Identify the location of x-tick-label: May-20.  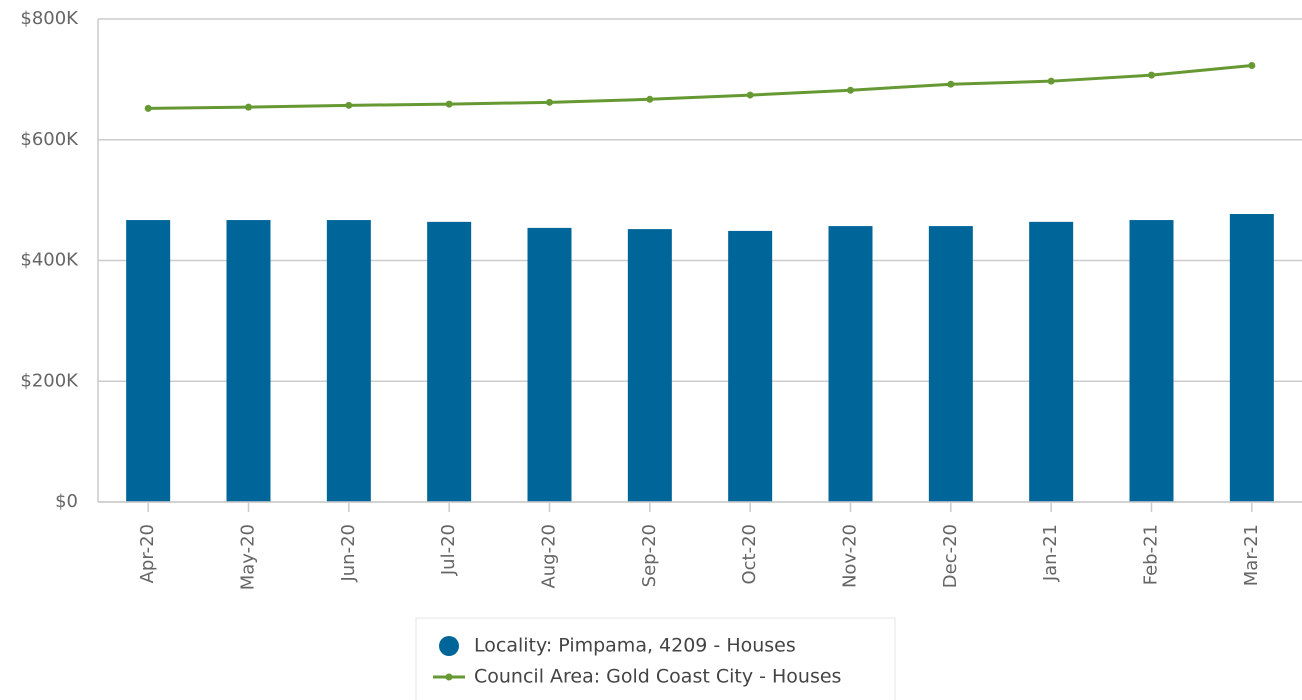
(248, 557).